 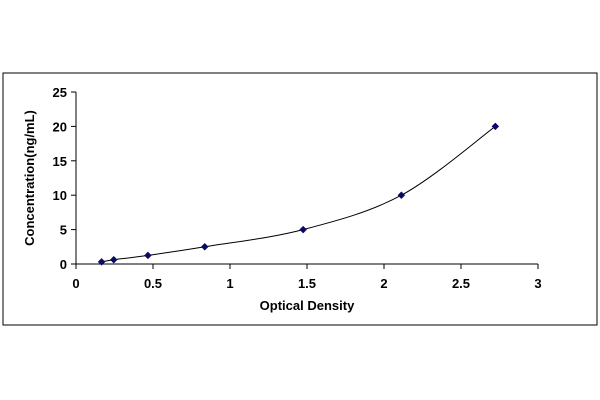 I want to click on x-tick-label: 0.5, so click(x=153, y=283).